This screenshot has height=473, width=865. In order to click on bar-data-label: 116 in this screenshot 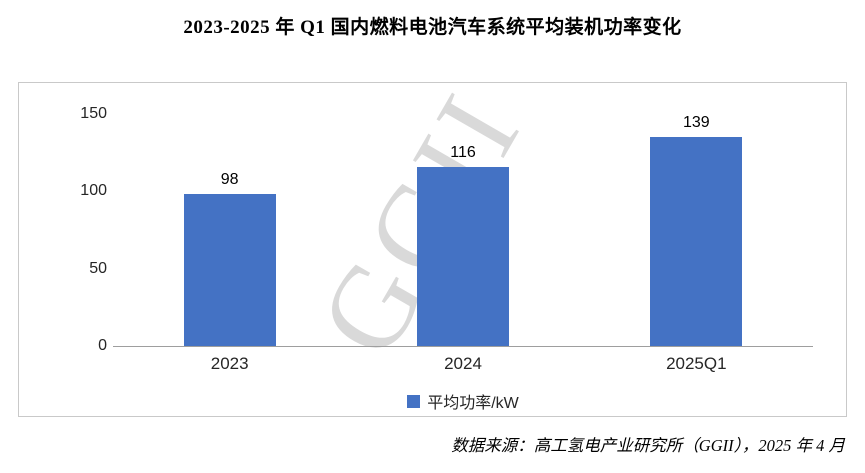, I will do `click(463, 152)`.